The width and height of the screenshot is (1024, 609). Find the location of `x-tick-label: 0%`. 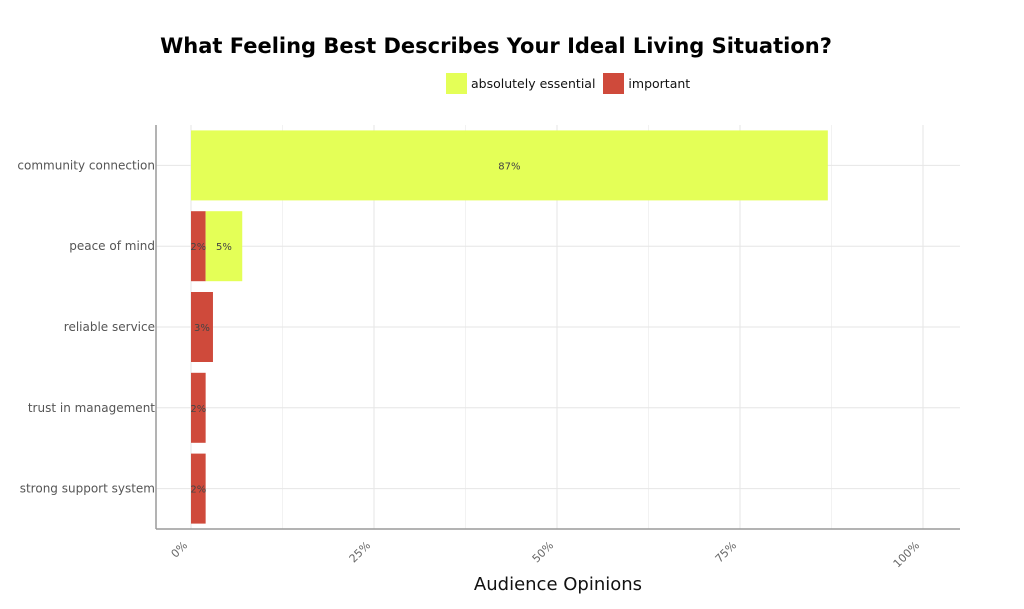

x-tick-label: 0% is located at coordinates (180, 550).